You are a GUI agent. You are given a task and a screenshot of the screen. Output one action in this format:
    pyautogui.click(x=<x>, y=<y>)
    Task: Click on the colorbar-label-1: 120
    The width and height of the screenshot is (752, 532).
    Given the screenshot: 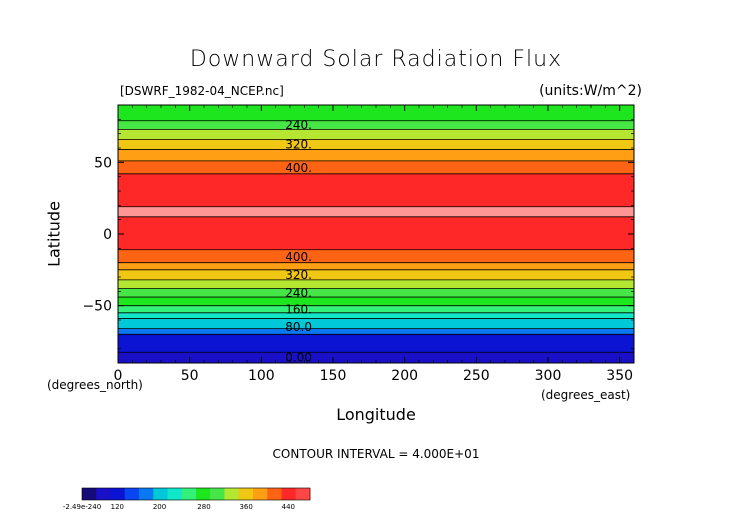 What is the action you would take?
    pyautogui.click(x=117, y=507)
    